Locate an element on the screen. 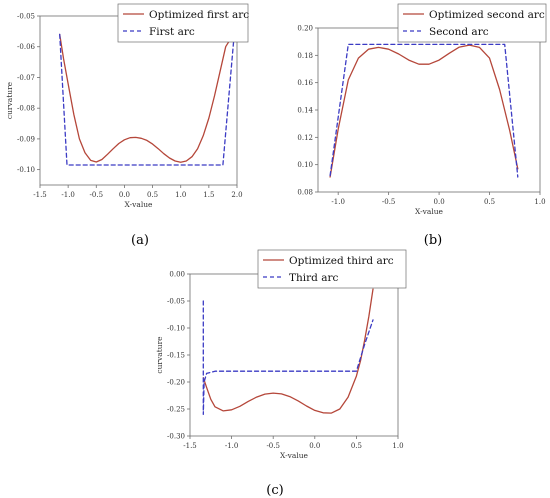 The height and width of the screenshot is (498, 550). y-tick-label: 0.12 is located at coordinates (305, 138).